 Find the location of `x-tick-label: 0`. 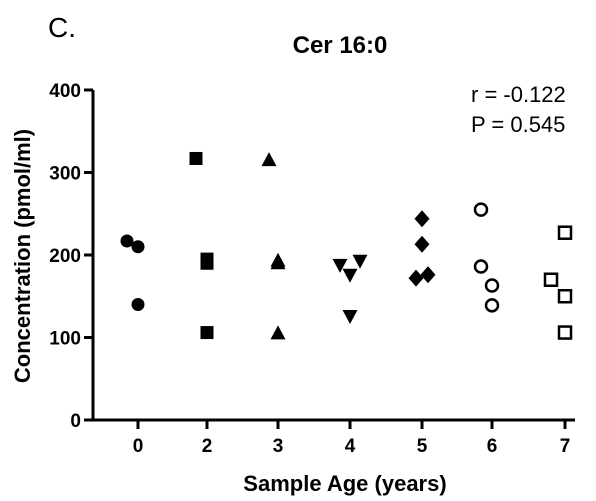

x-tick-label: 0 is located at coordinates (138, 446).